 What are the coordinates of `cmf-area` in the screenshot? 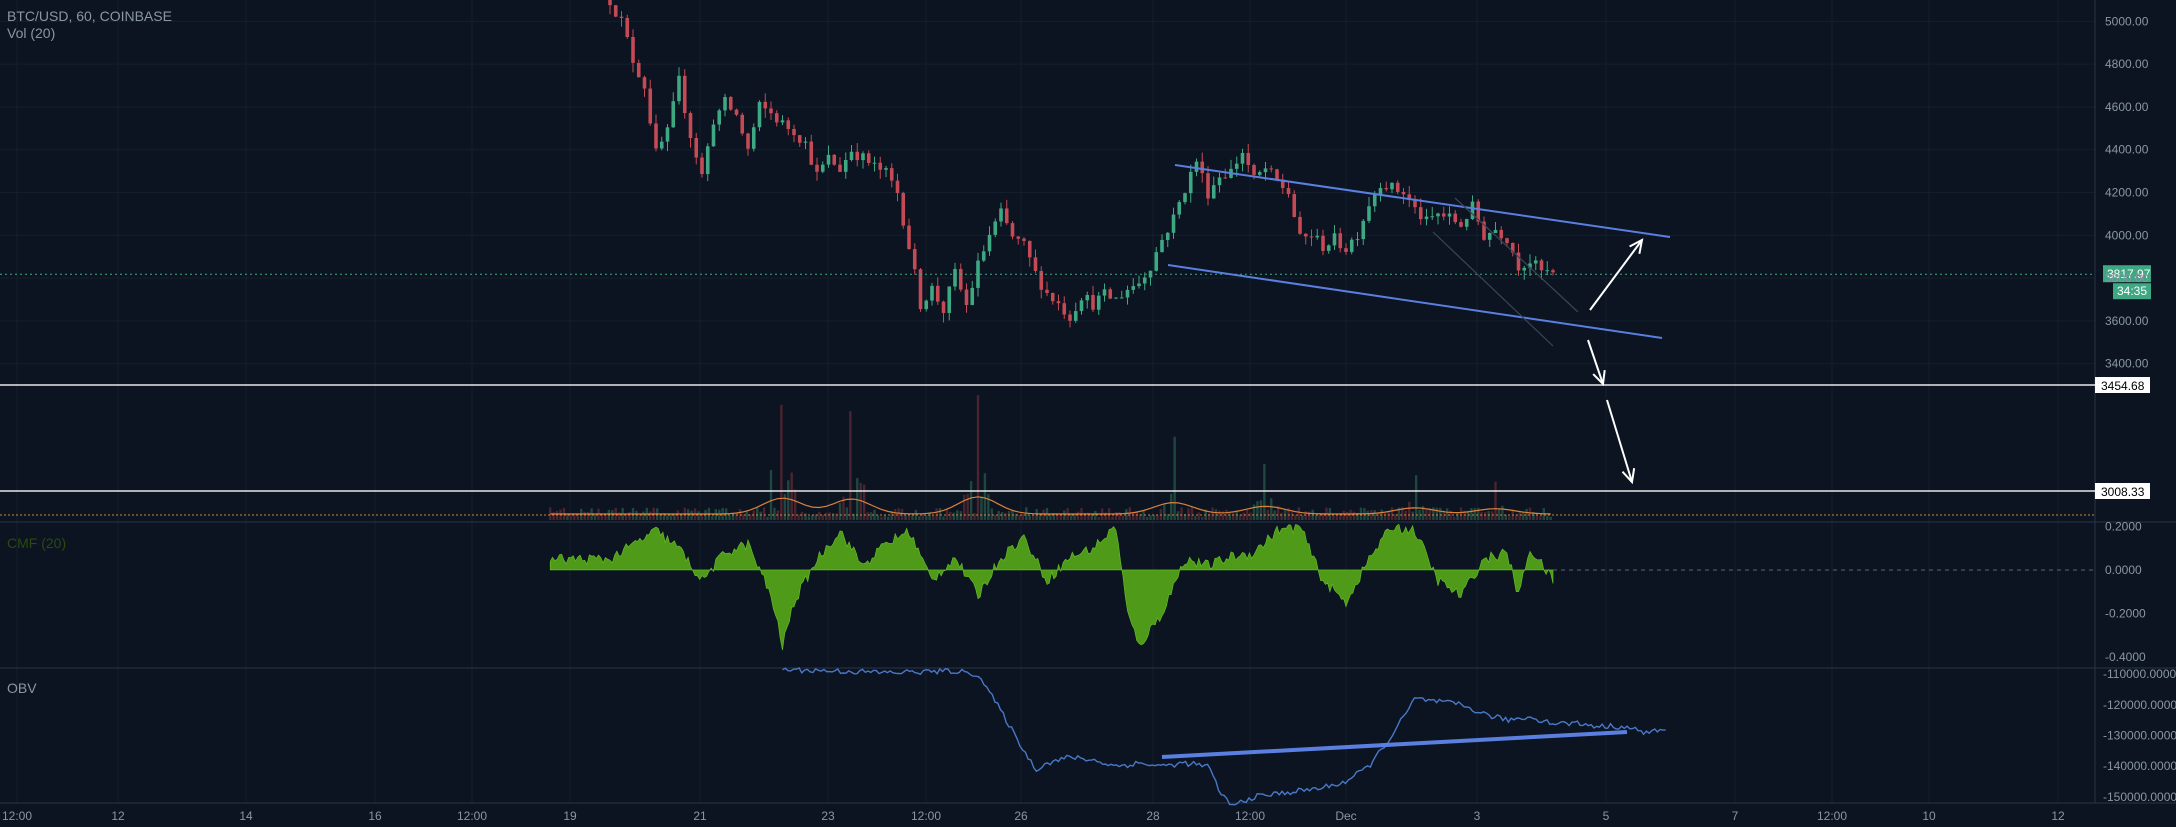 It's located at (1051, 587).